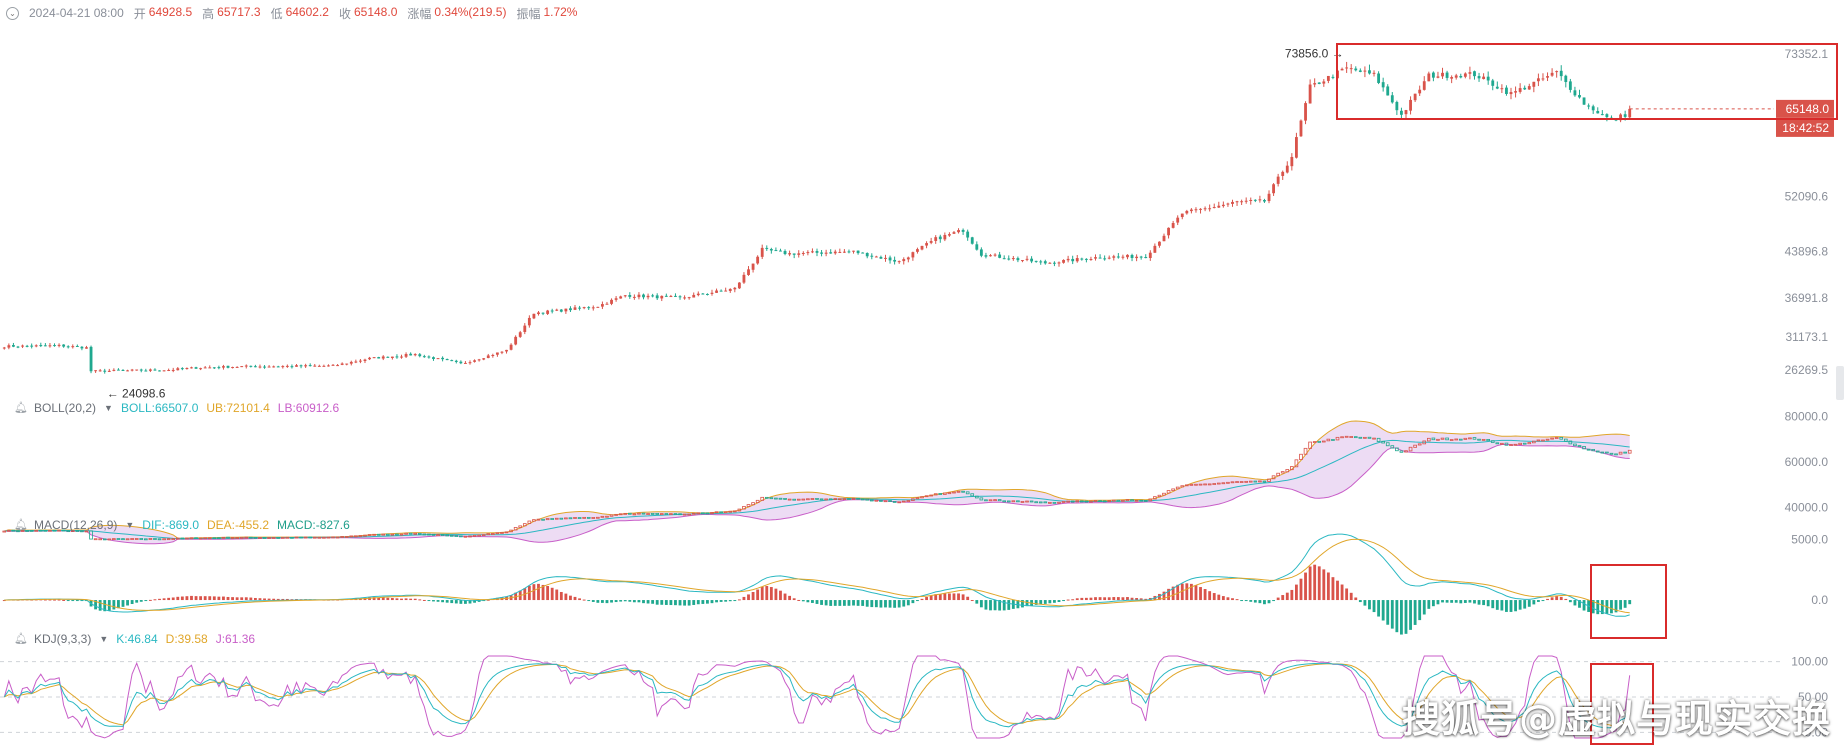 This screenshot has height=747, width=1846. Describe the element at coordinates (76, 525) in the screenshot. I see `macd-name: MACD(12,26,9)` at that location.